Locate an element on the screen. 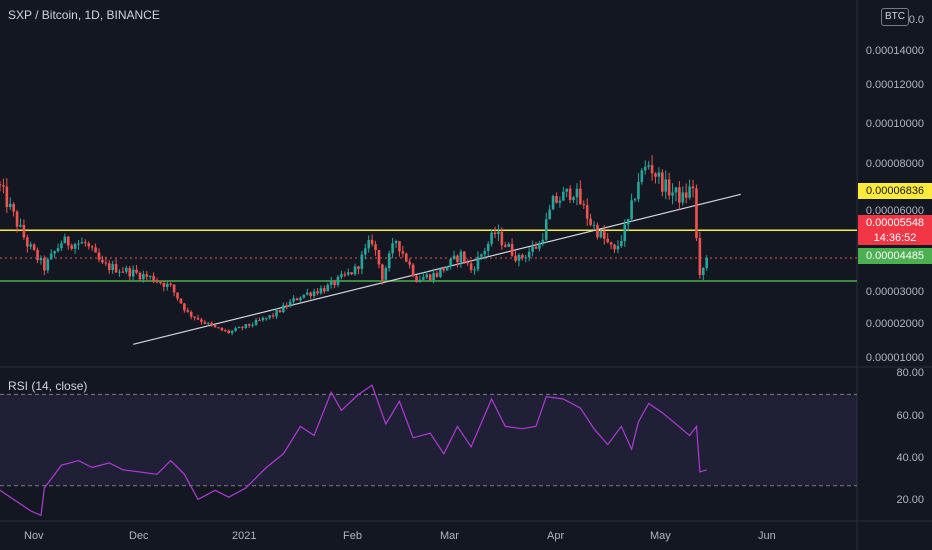  currency-badge: BTC is located at coordinates (895, 17).